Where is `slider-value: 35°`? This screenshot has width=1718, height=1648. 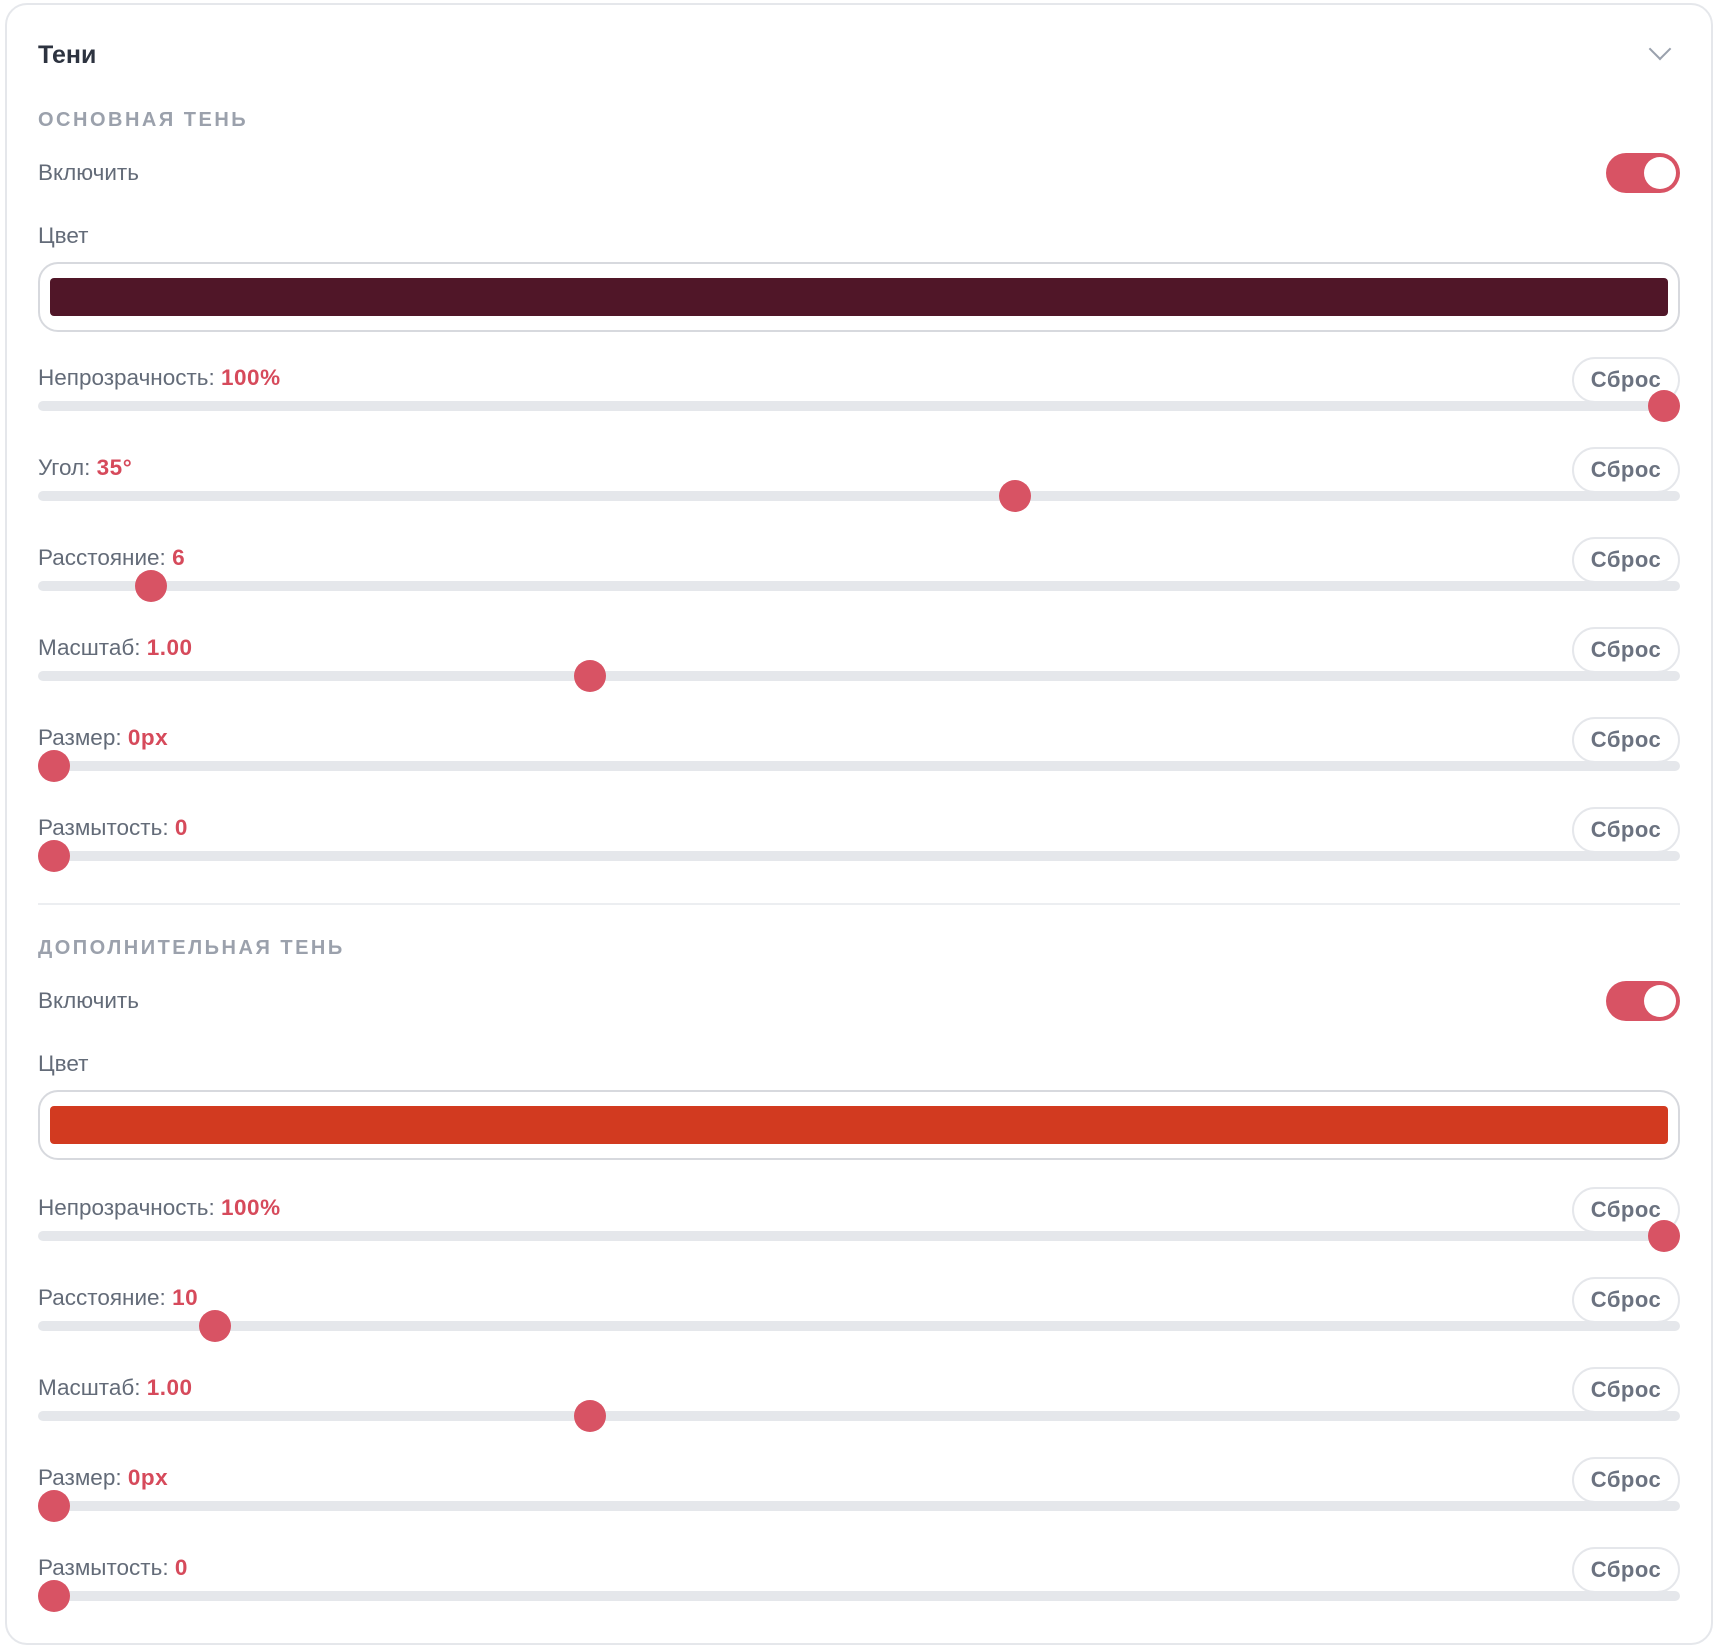 slider-value: 35° is located at coordinates (114, 467).